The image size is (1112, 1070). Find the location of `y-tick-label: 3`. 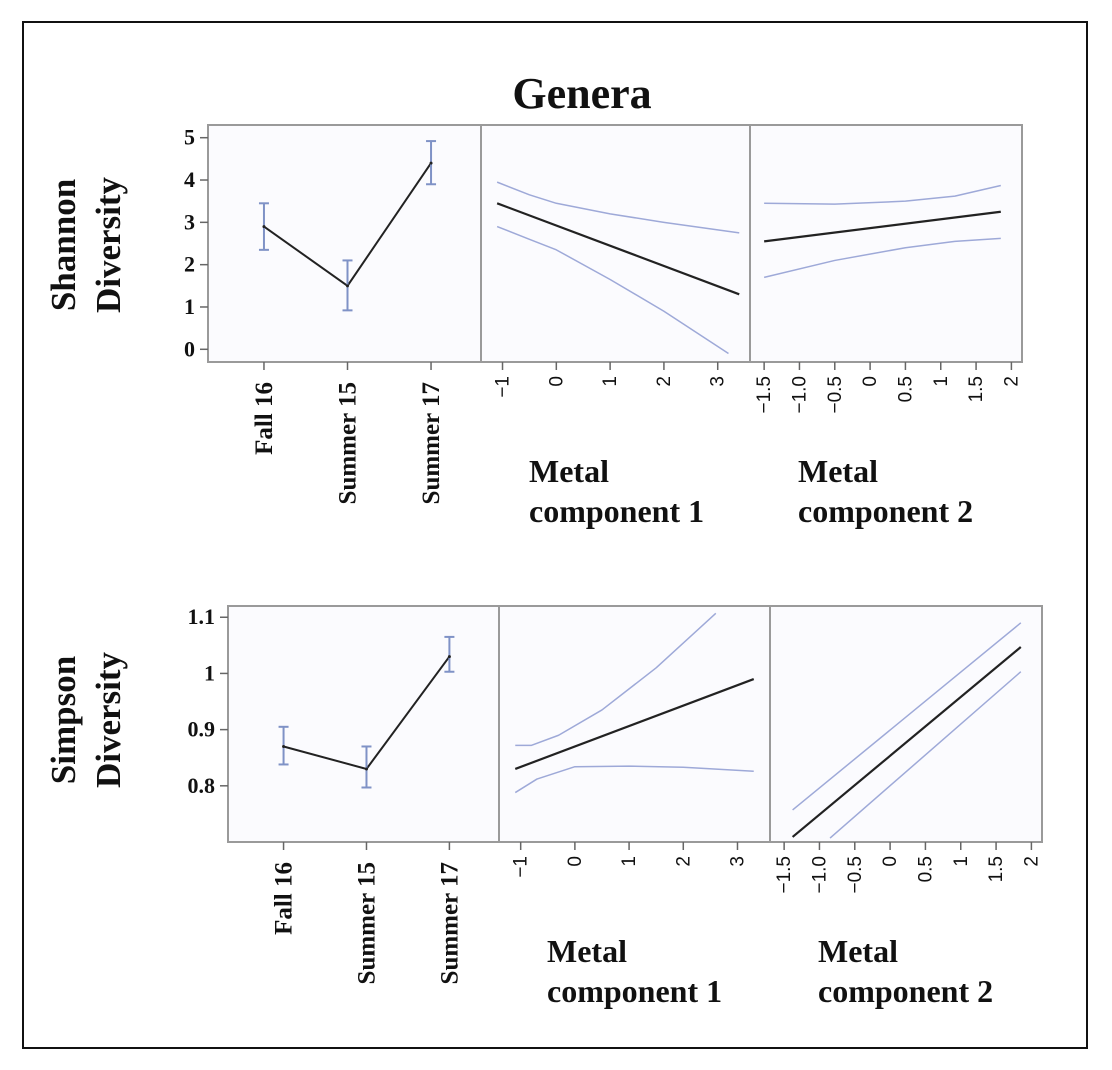

y-tick-label: 3 is located at coordinates (189, 221).